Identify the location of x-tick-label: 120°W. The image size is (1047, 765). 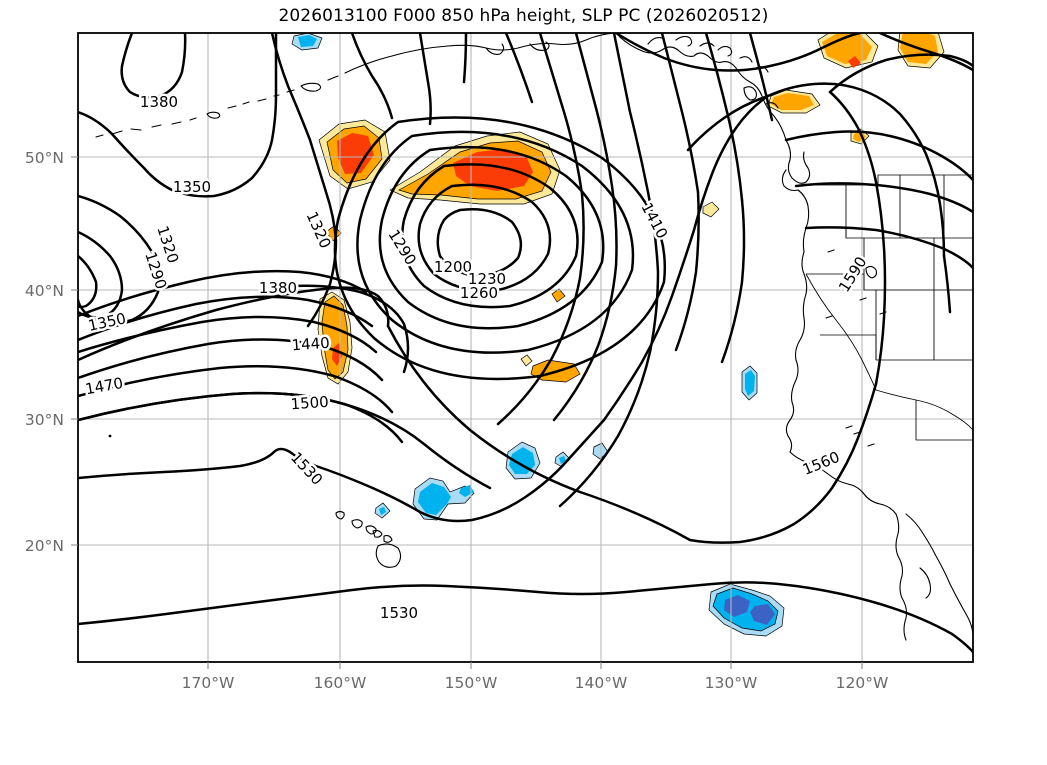
(862, 682).